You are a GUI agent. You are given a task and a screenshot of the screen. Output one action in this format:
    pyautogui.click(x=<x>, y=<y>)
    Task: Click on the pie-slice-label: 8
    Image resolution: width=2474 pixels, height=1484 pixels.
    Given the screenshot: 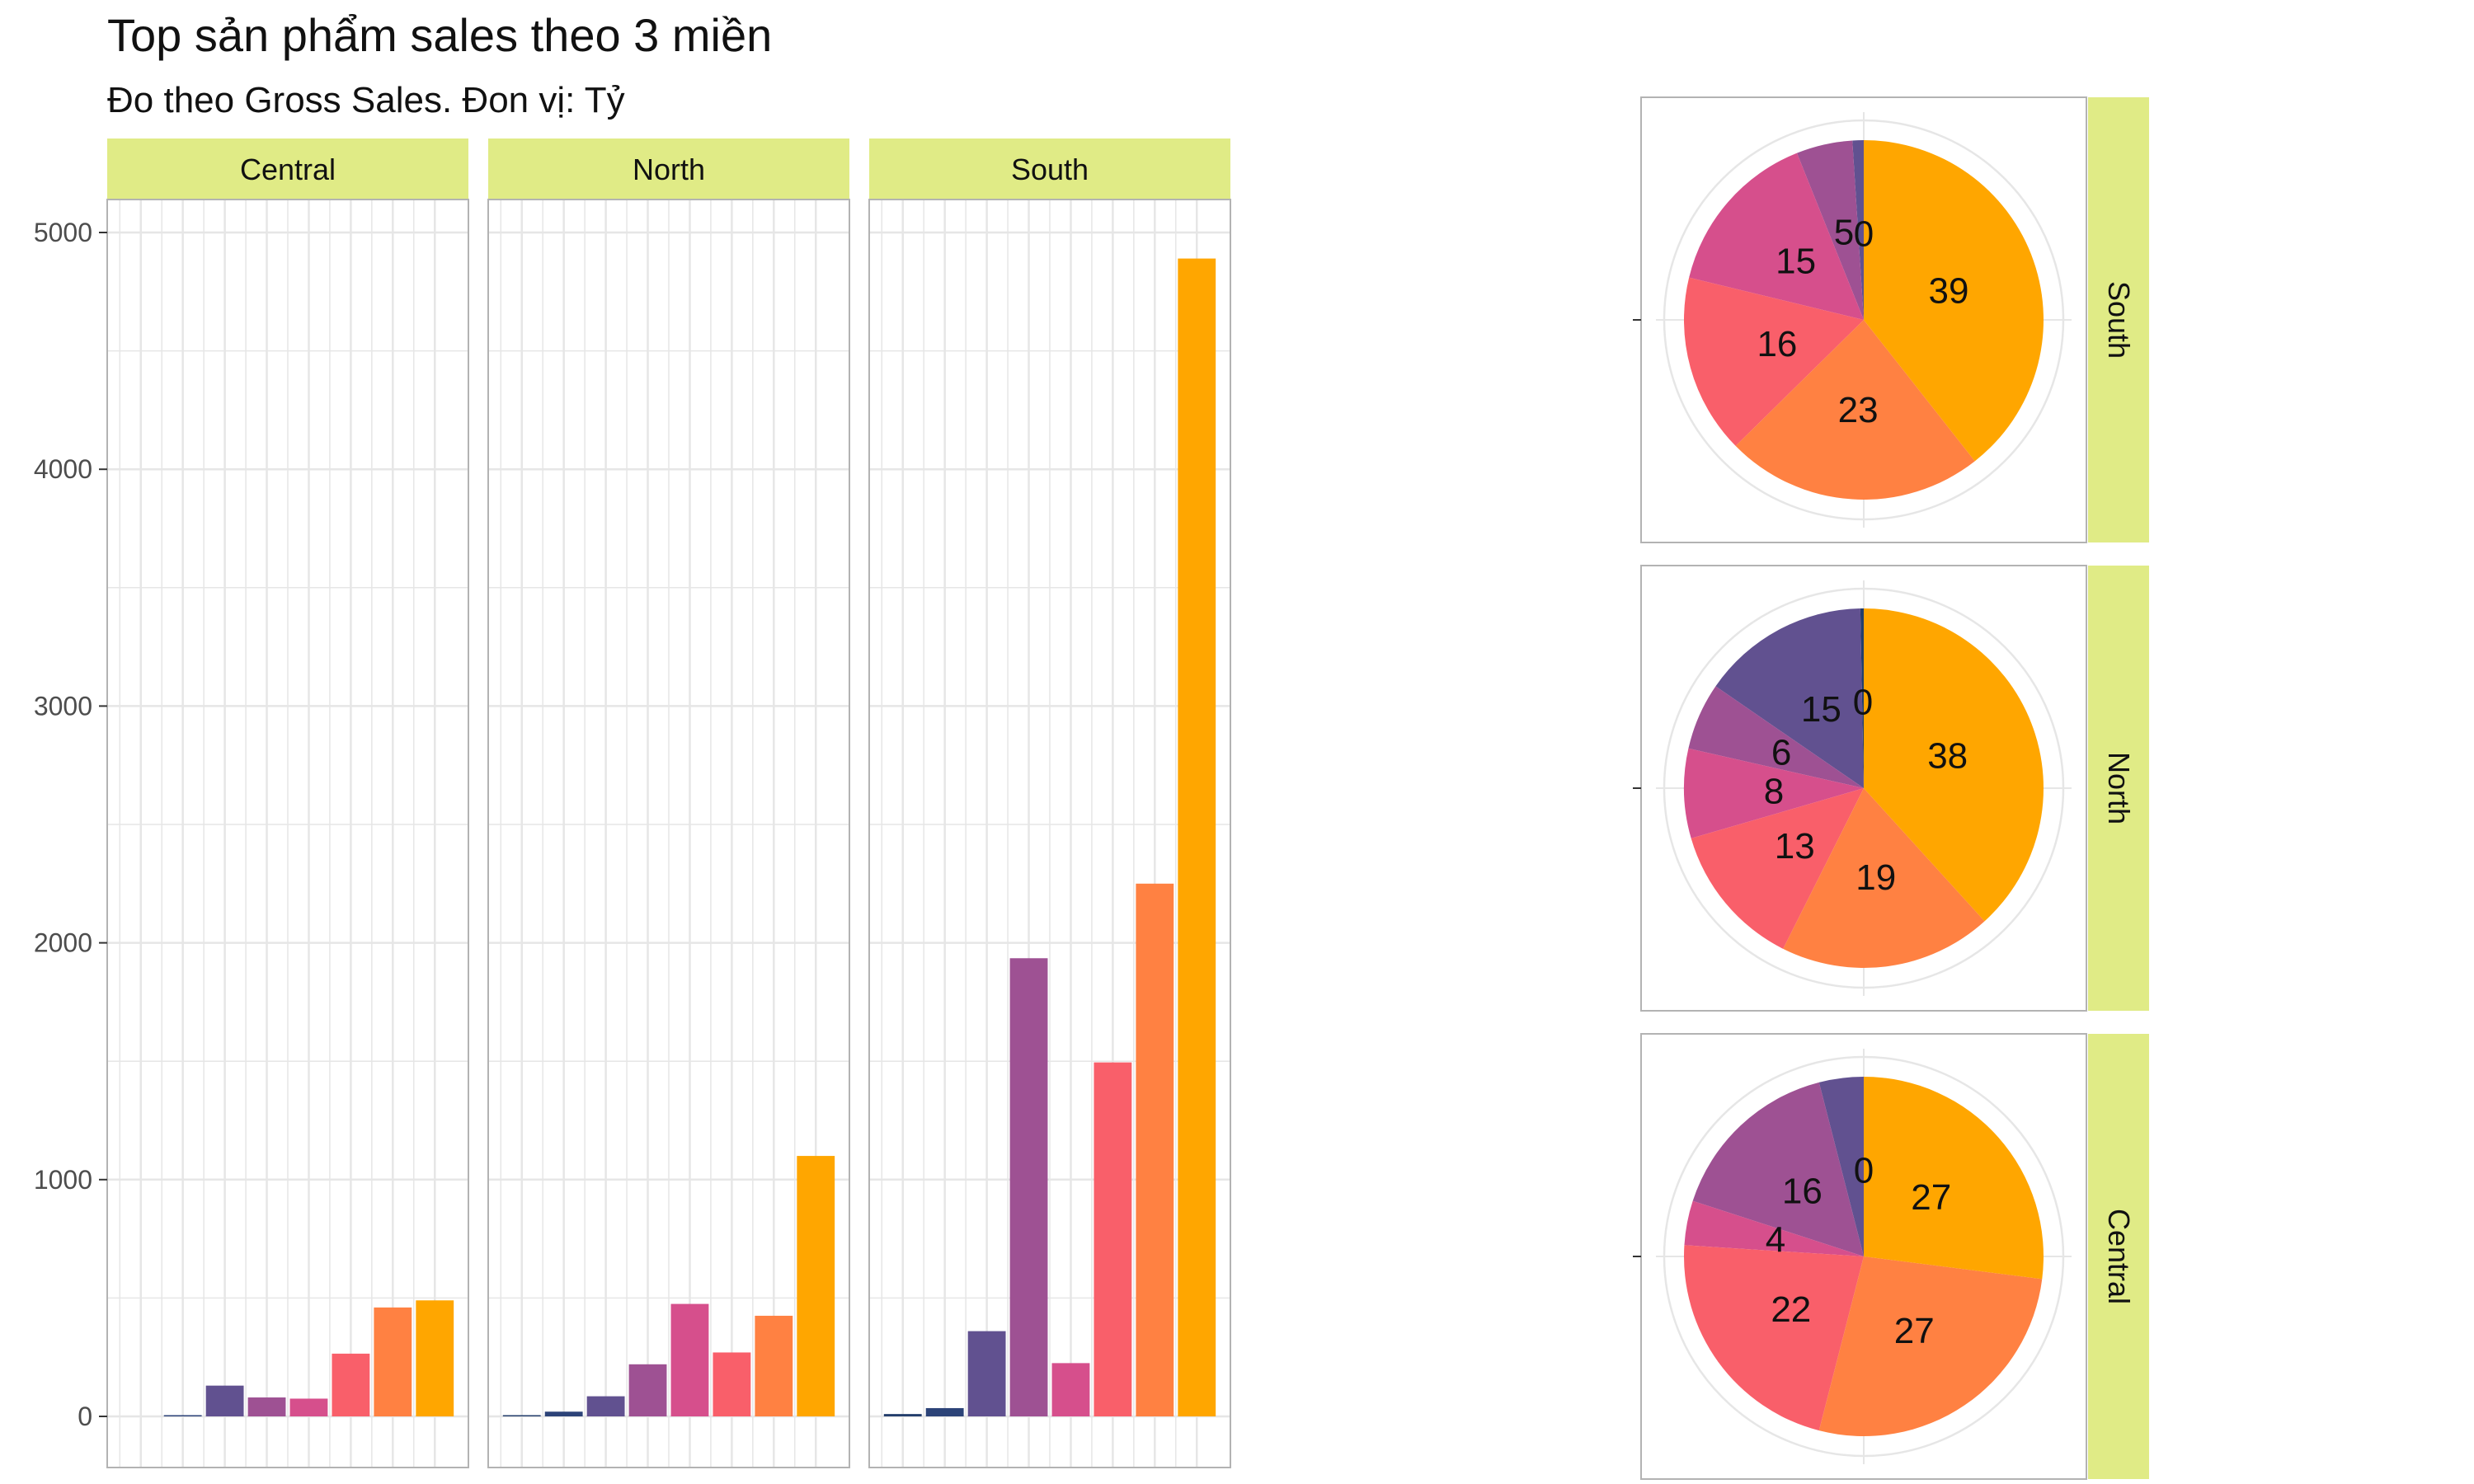 What is the action you would take?
    pyautogui.click(x=1774, y=791)
    